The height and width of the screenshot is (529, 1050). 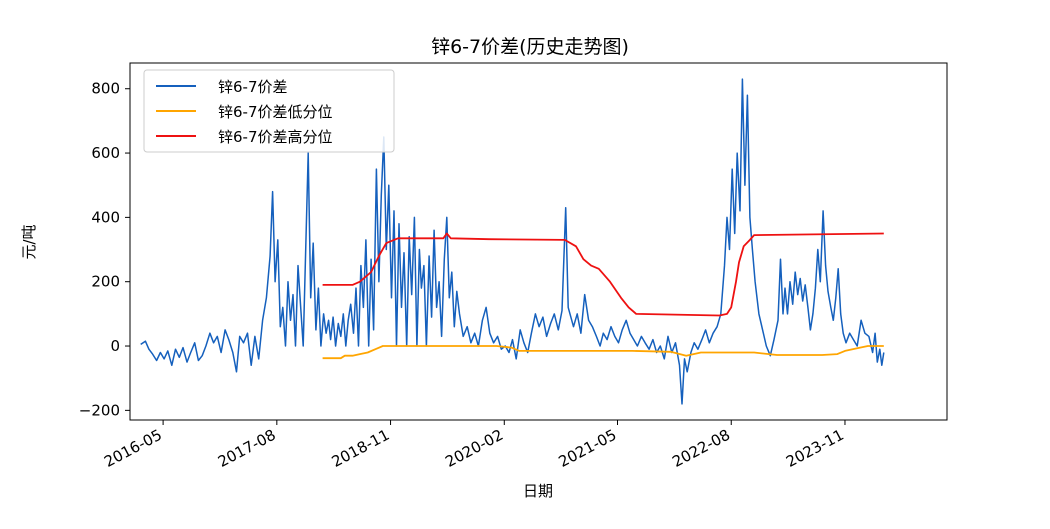 I want to click on x-tick-label: 2016-05, so click(x=133, y=448).